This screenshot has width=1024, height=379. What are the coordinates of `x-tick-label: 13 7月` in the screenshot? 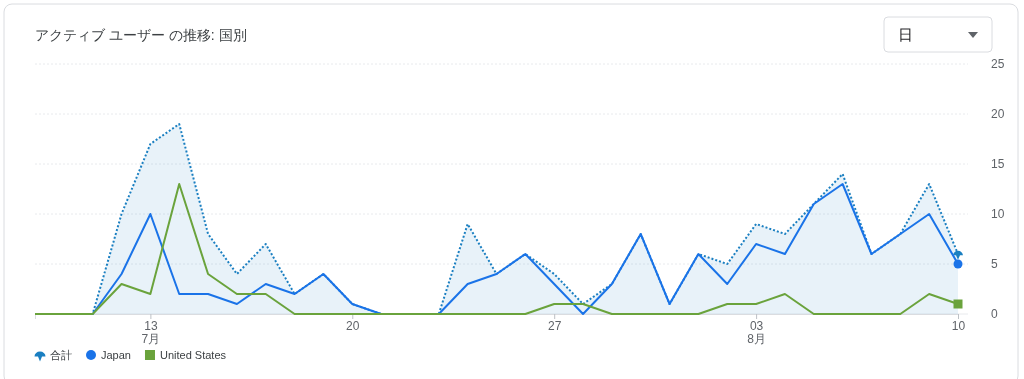 It's located at (151, 332).